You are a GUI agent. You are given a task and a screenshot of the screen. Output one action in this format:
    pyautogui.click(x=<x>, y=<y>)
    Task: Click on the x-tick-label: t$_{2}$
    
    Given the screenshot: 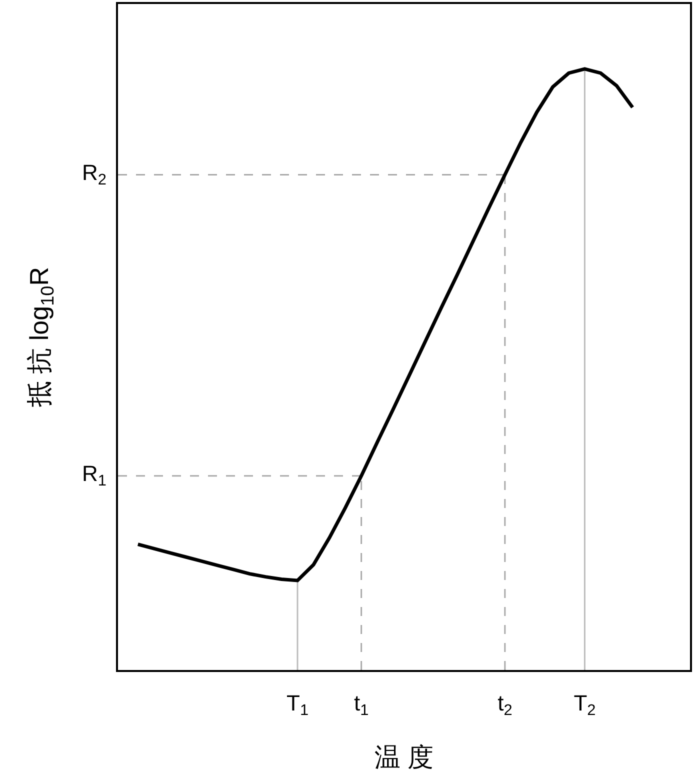 What is the action you would take?
    pyautogui.click(x=505, y=705)
    